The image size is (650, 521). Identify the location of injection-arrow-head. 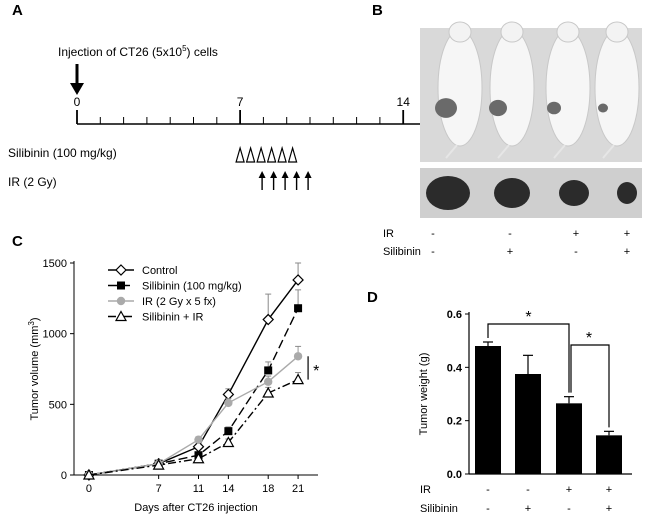
(77, 89).